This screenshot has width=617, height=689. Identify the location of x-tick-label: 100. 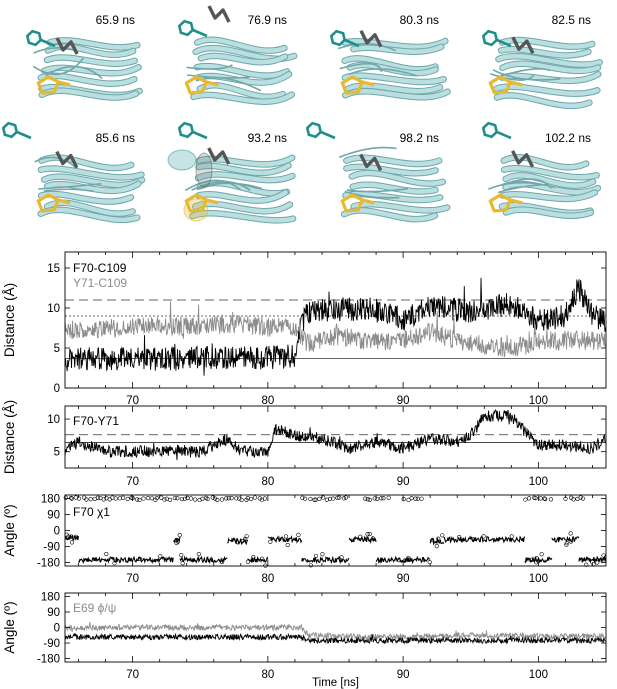
(538, 482).